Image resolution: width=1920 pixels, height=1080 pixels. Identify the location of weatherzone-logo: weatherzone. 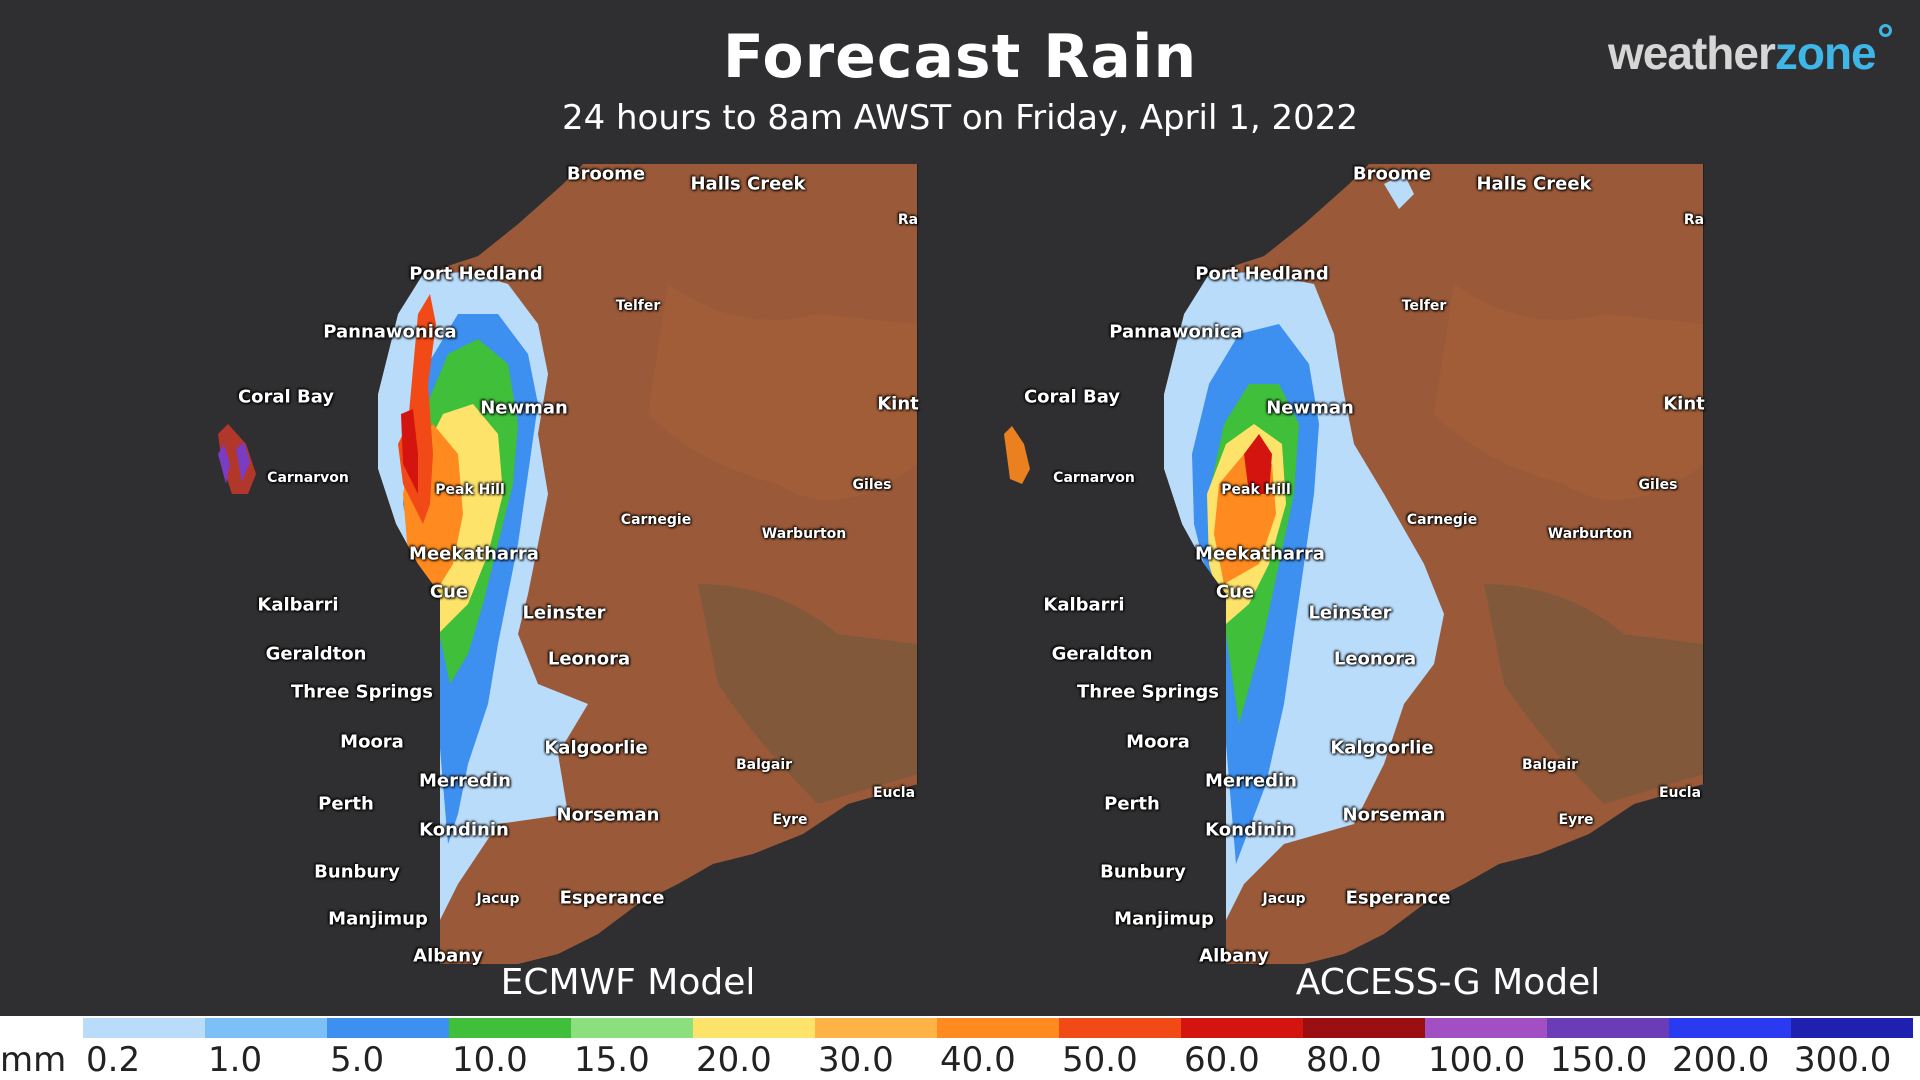
(1750, 52).